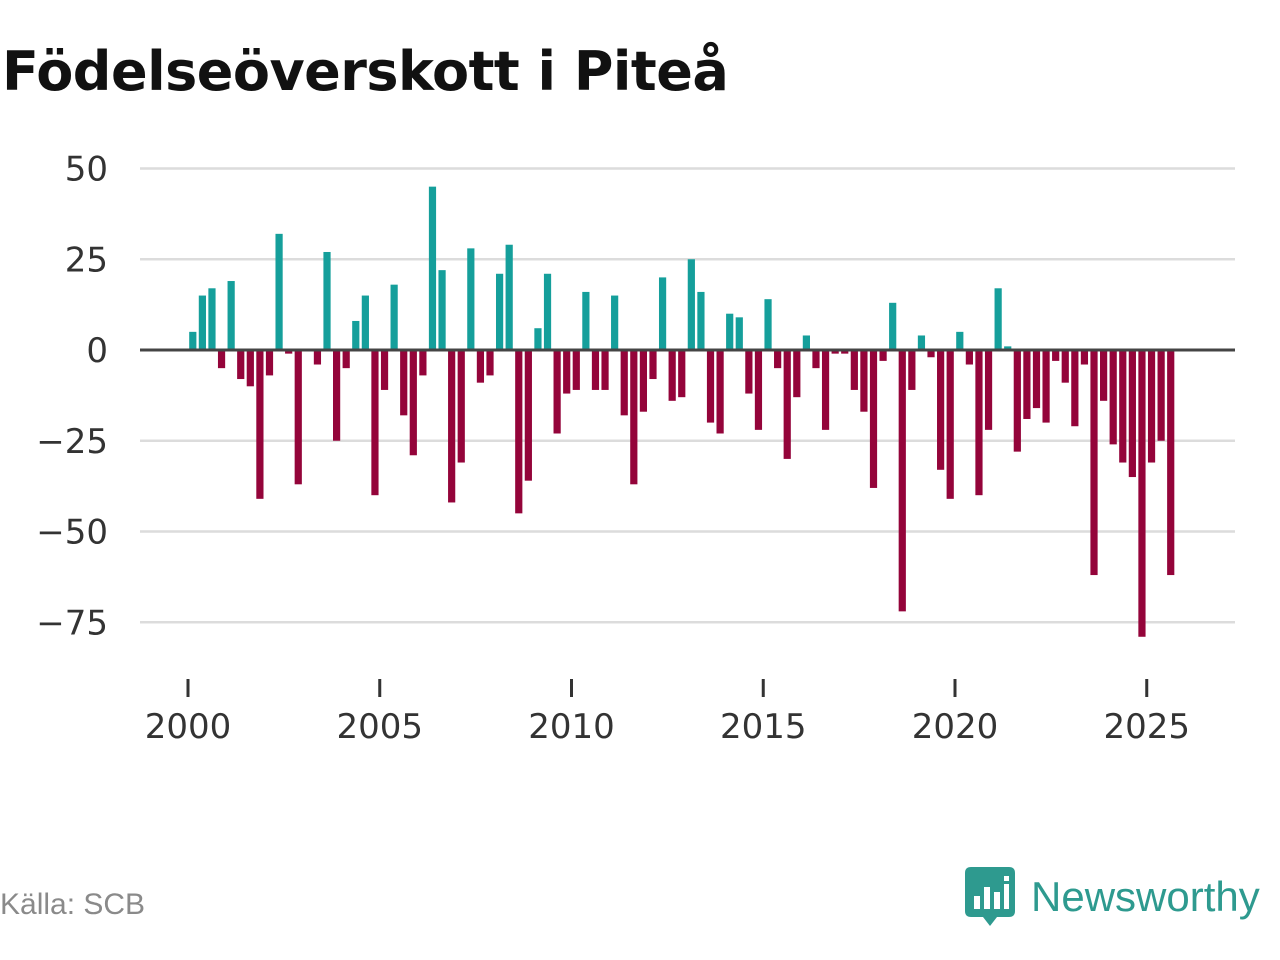  I want to click on source-label: Källa: SCB, so click(73, 904).